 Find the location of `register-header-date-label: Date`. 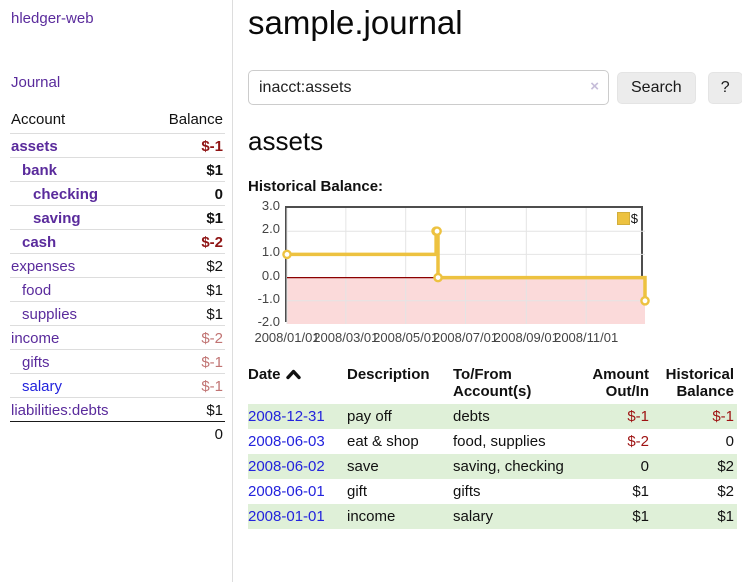

register-header-date-label: Date is located at coordinates (264, 374).